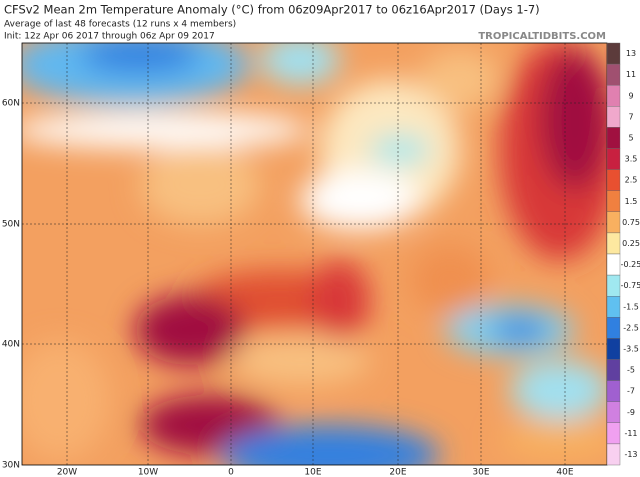 Image resolution: width=640 pixels, height=477 pixels. I want to click on lon-label: 0, so click(231, 472).